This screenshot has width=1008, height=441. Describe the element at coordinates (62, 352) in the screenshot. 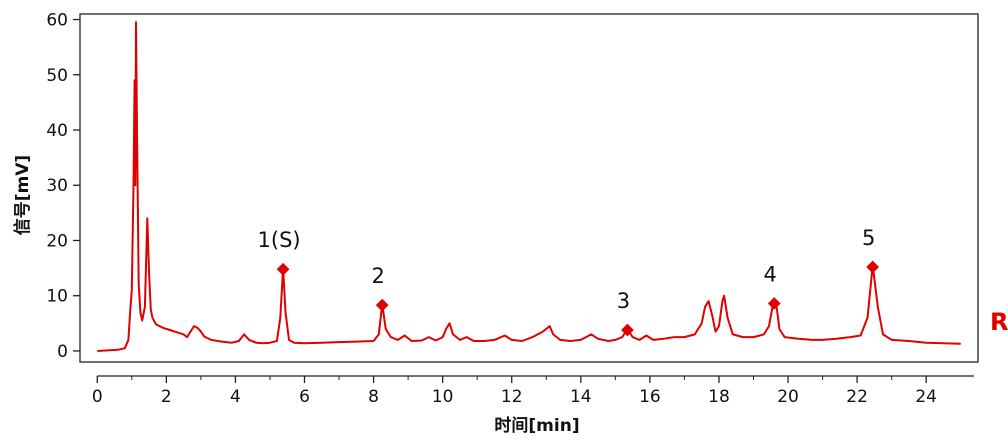

I see `y-tick-label: 0` at that location.